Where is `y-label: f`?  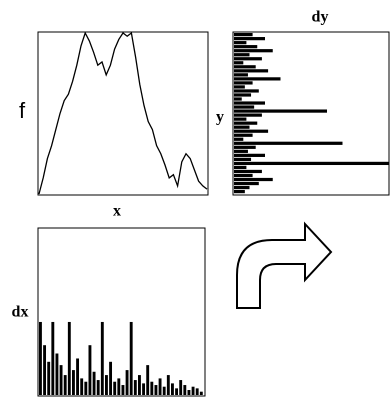
y-label: f is located at coordinates (22, 110).